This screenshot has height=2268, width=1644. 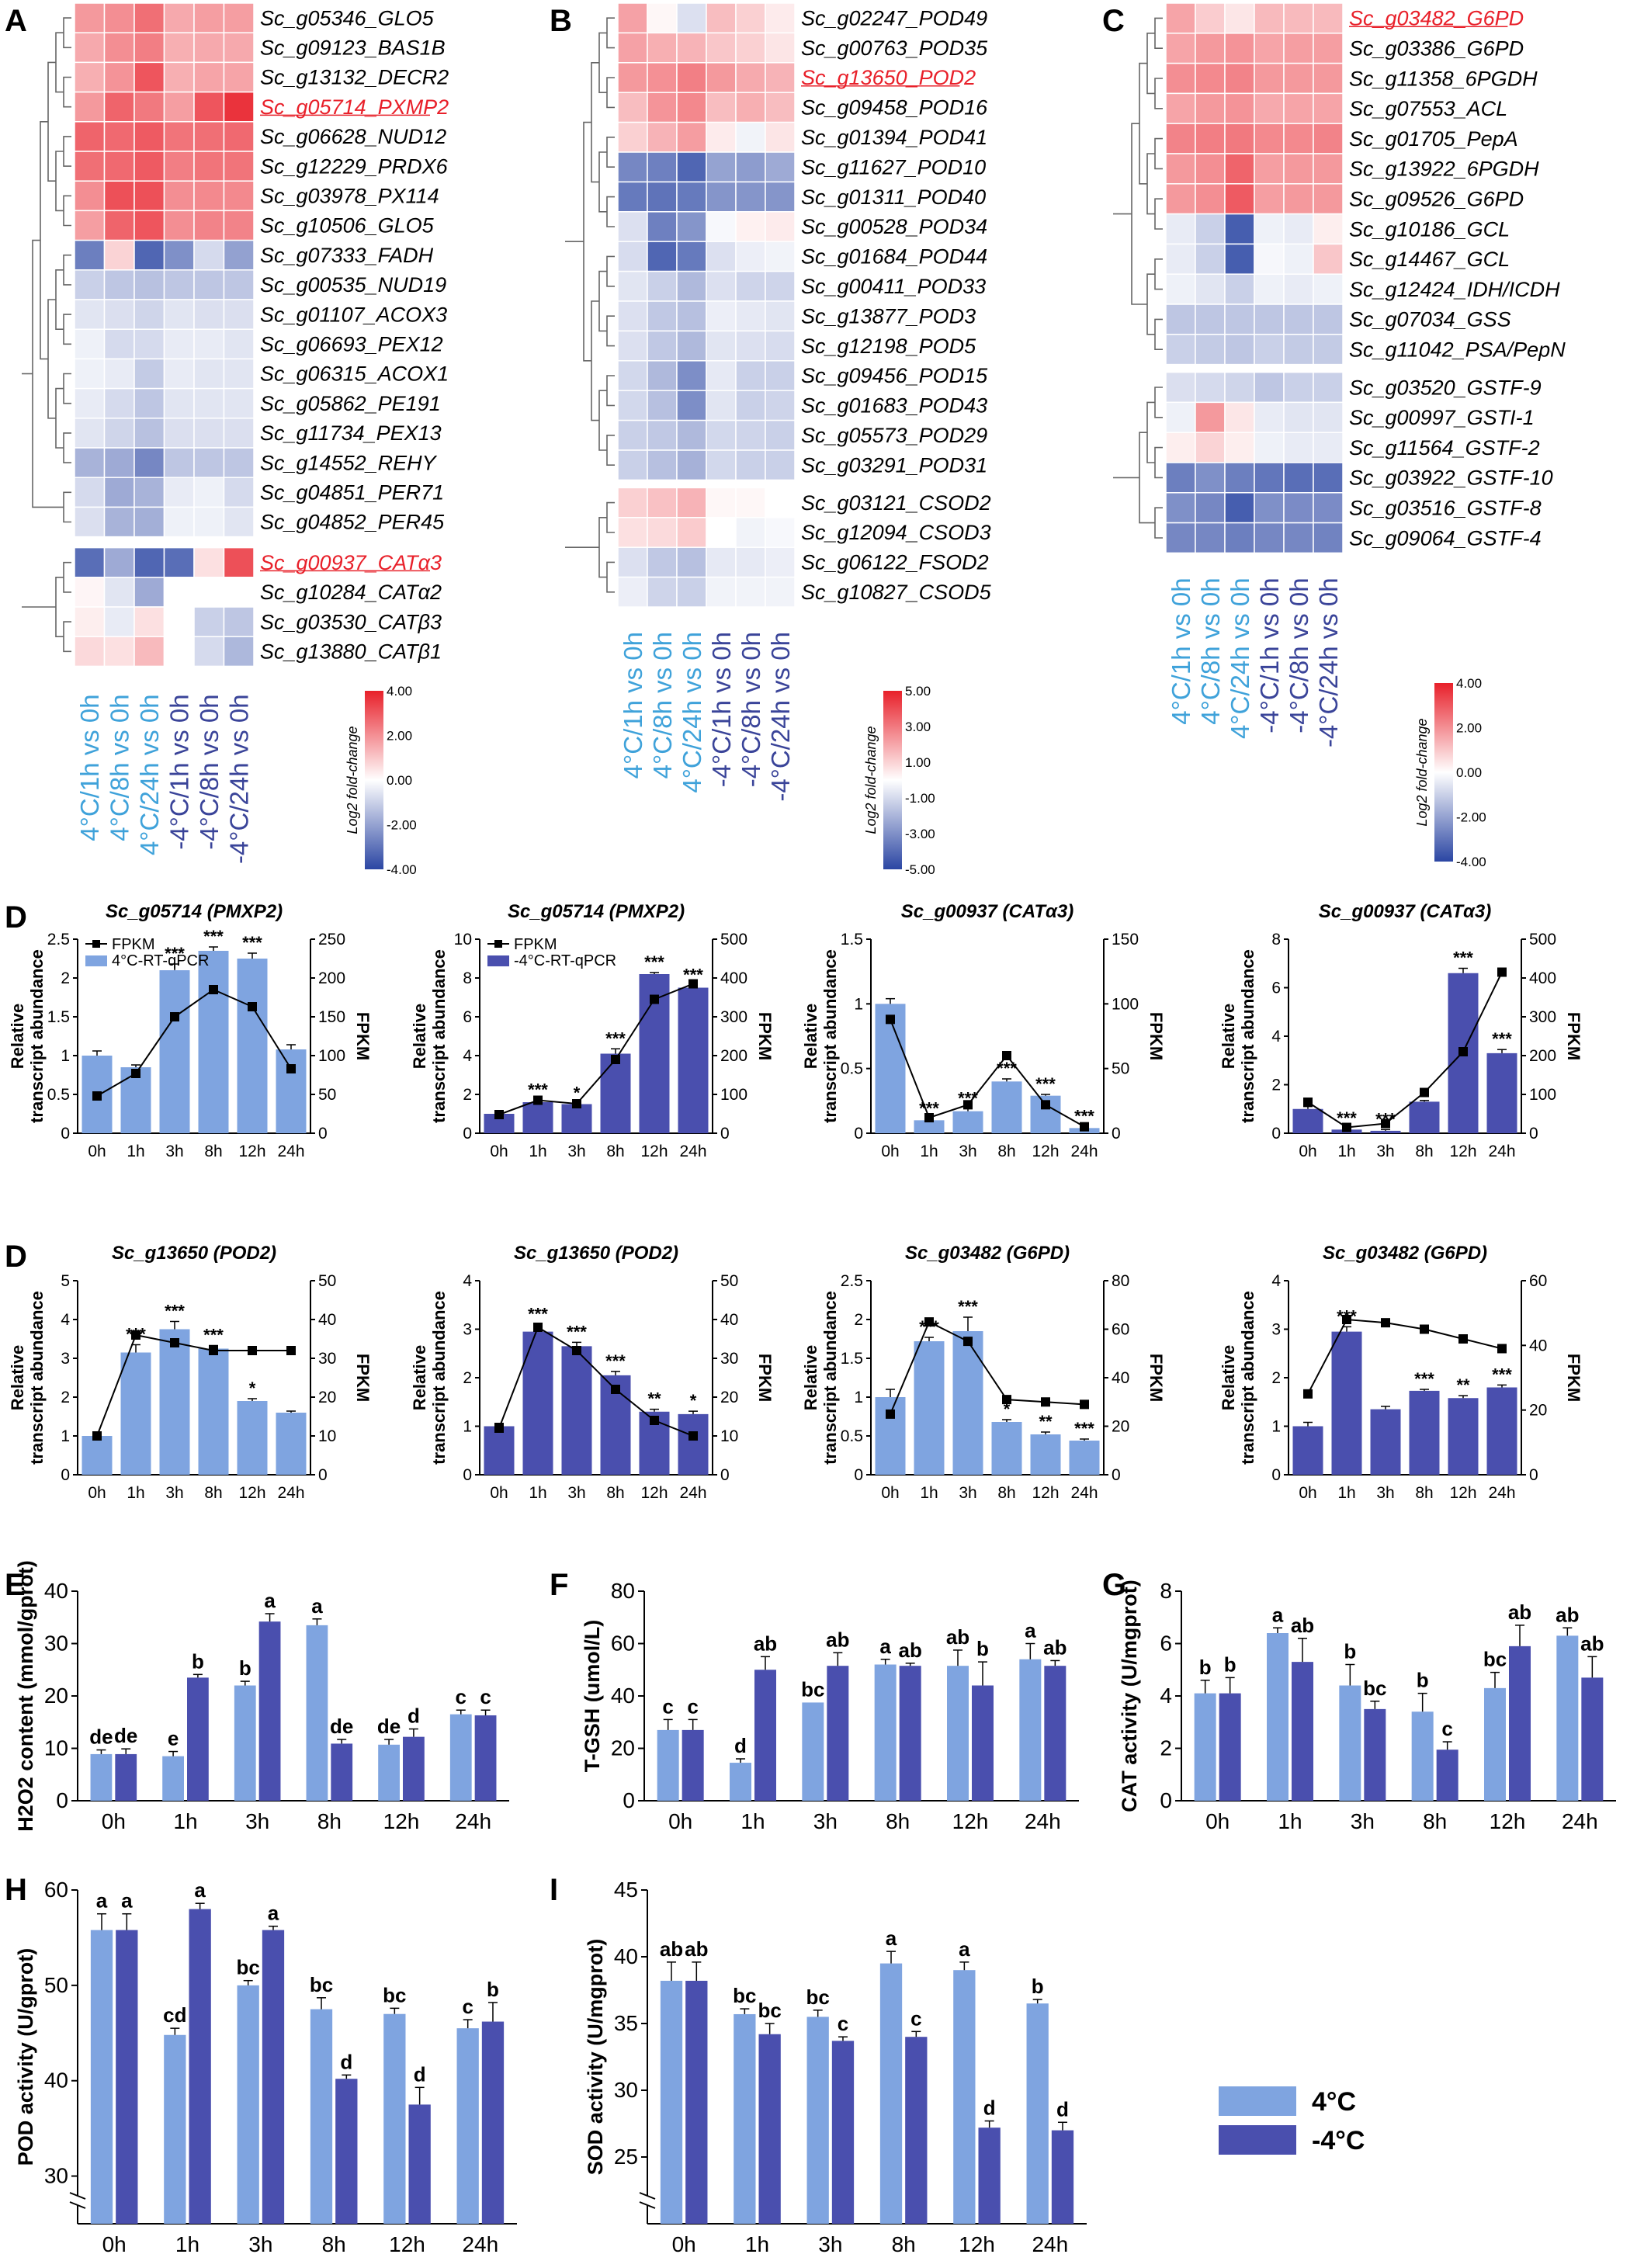 What do you see at coordinates (96, 960) in the screenshot?
I see `legend-swatch` at bounding box center [96, 960].